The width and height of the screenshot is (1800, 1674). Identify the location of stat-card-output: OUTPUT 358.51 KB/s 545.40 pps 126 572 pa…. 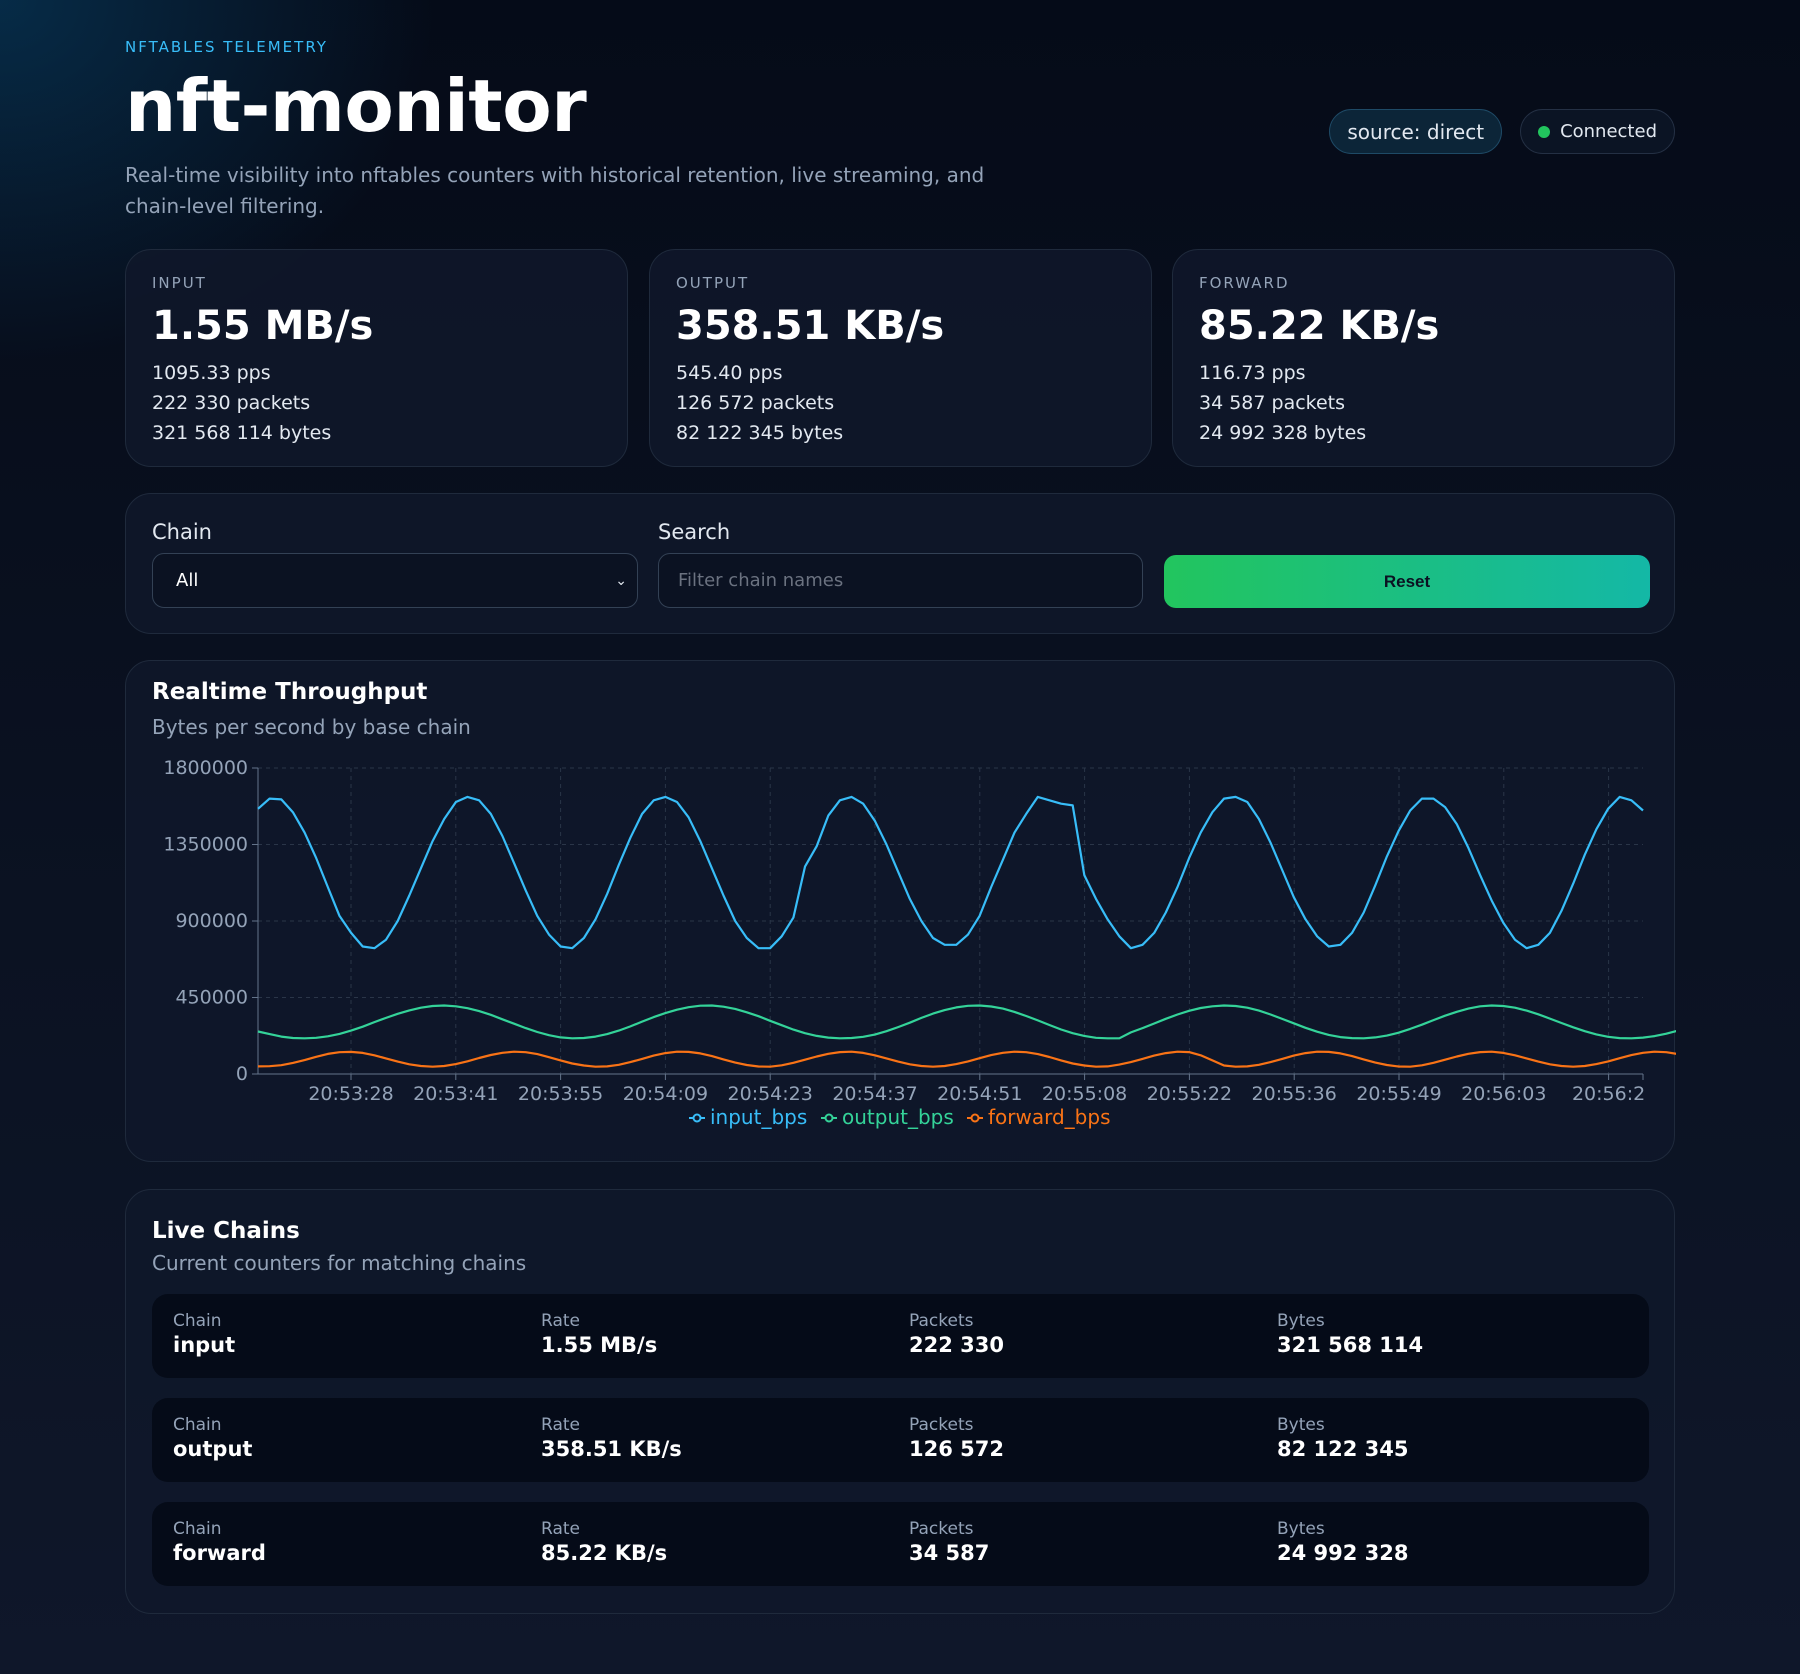
(900, 358).